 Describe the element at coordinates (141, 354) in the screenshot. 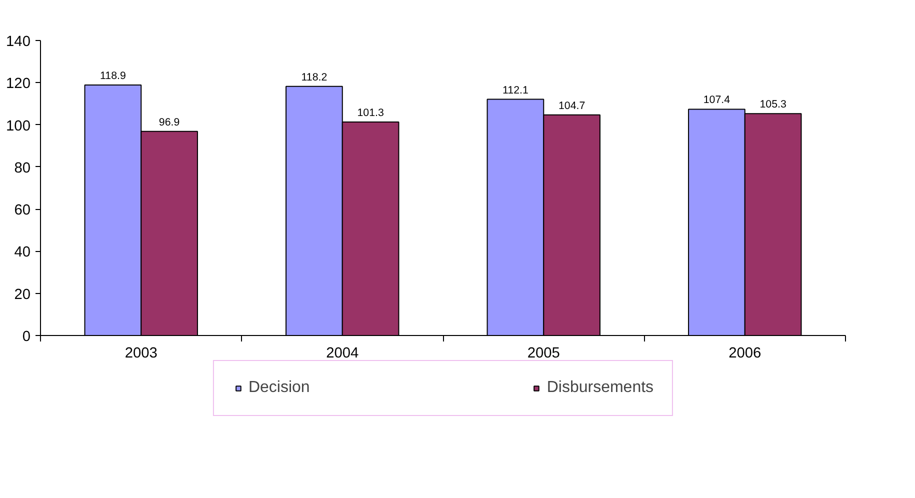

I see `x-tick-label: 2003` at that location.